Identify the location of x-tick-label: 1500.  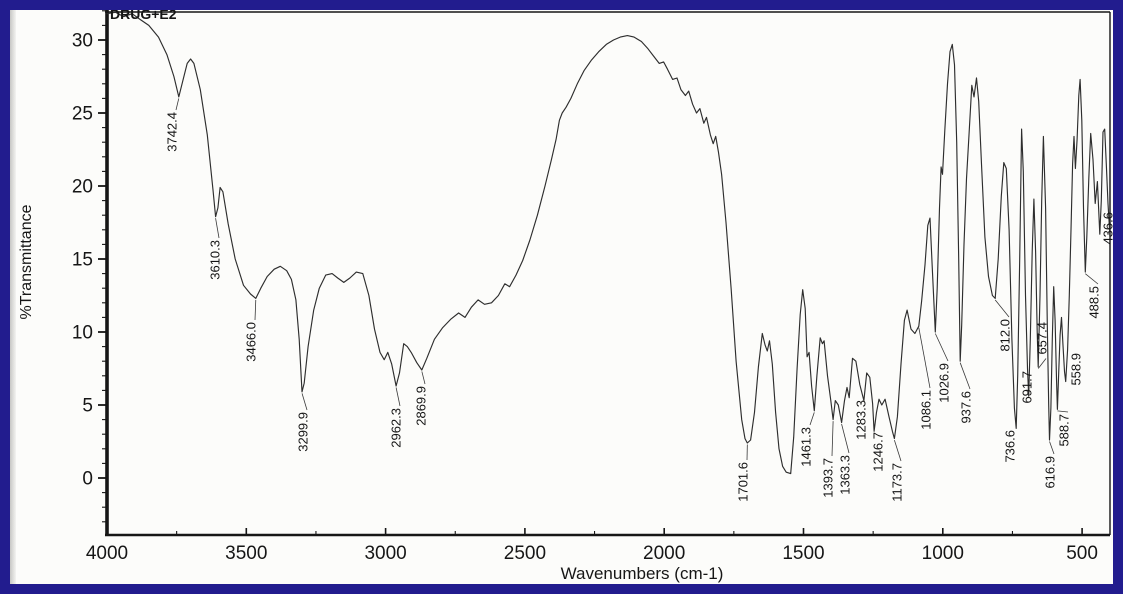
(803, 553).